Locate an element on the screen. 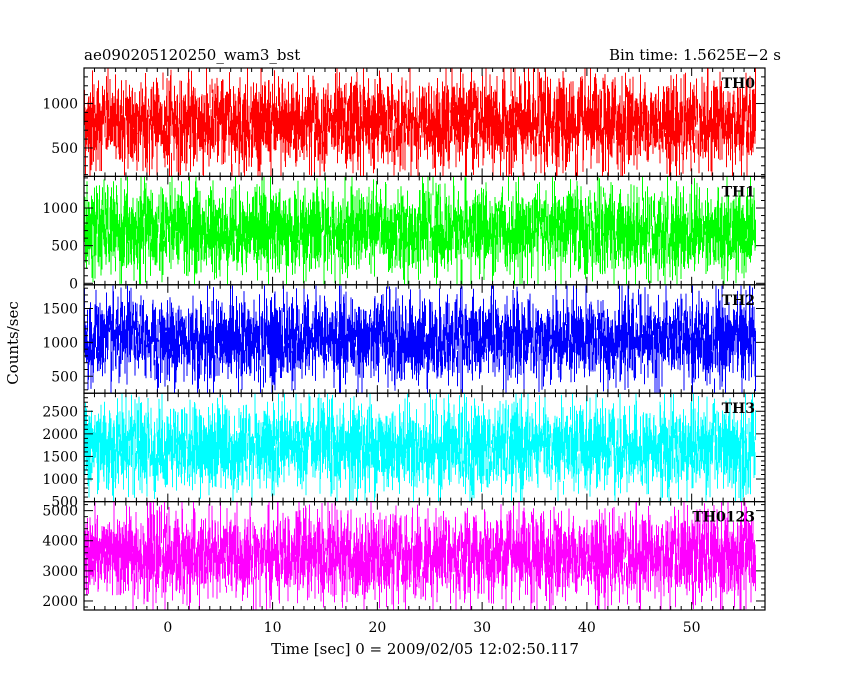 This screenshot has width=850, height=680. panel-label-th3: TH3 is located at coordinates (738, 409).